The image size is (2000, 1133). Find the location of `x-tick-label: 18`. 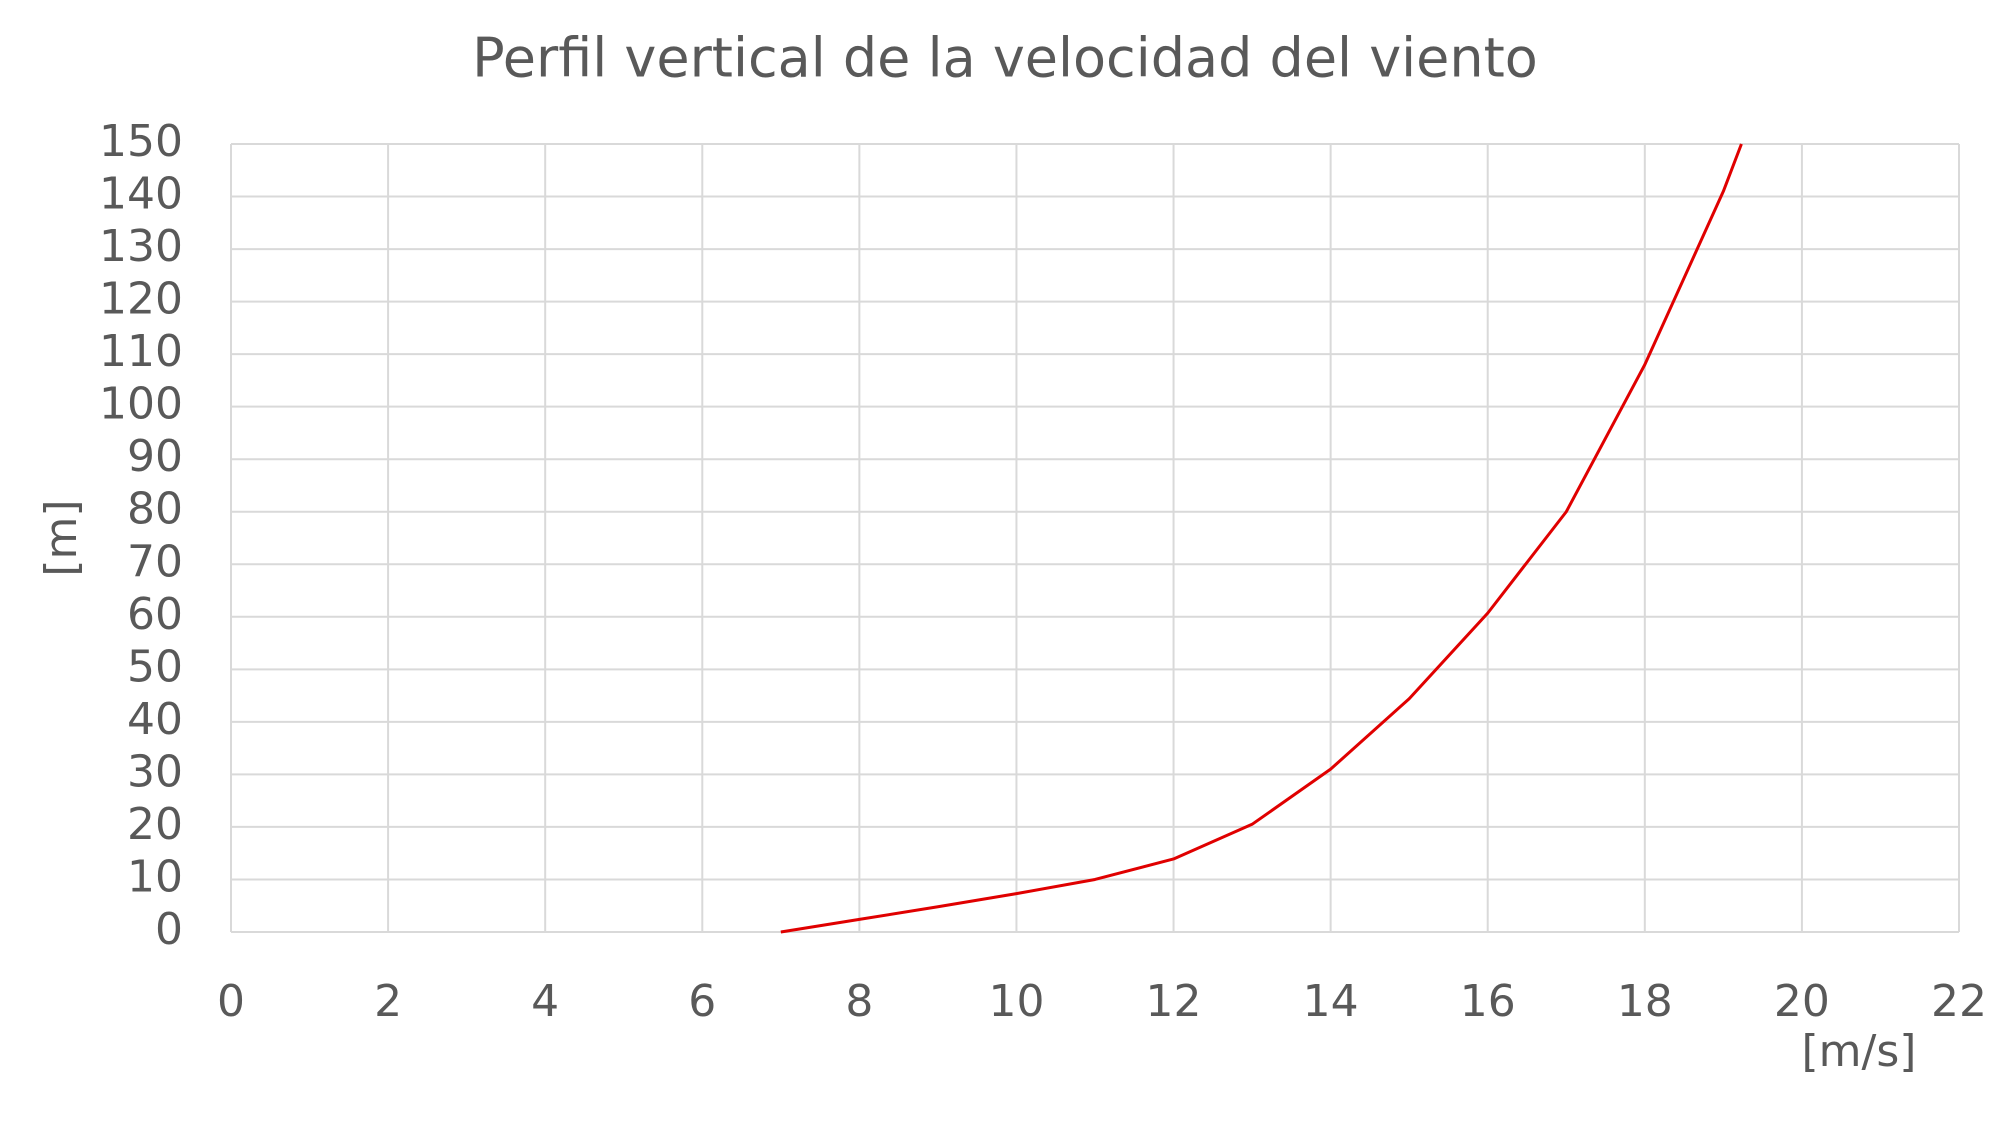

x-tick-label: 18 is located at coordinates (1645, 1001).